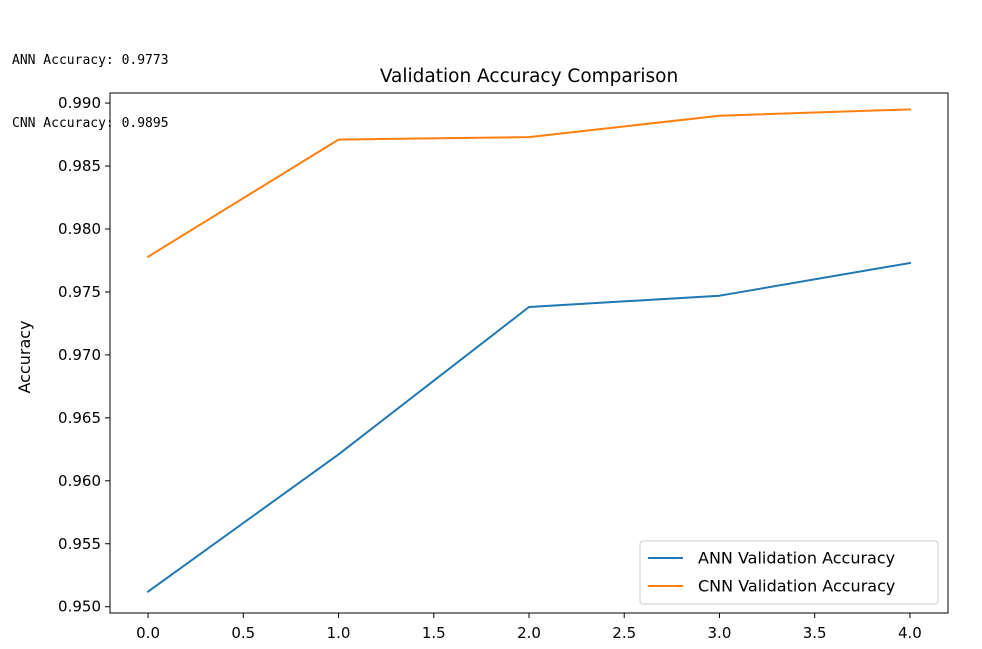 The width and height of the screenshot is (982, 649). I want to click on y-tick-label: 0.990, so click(79, 103).